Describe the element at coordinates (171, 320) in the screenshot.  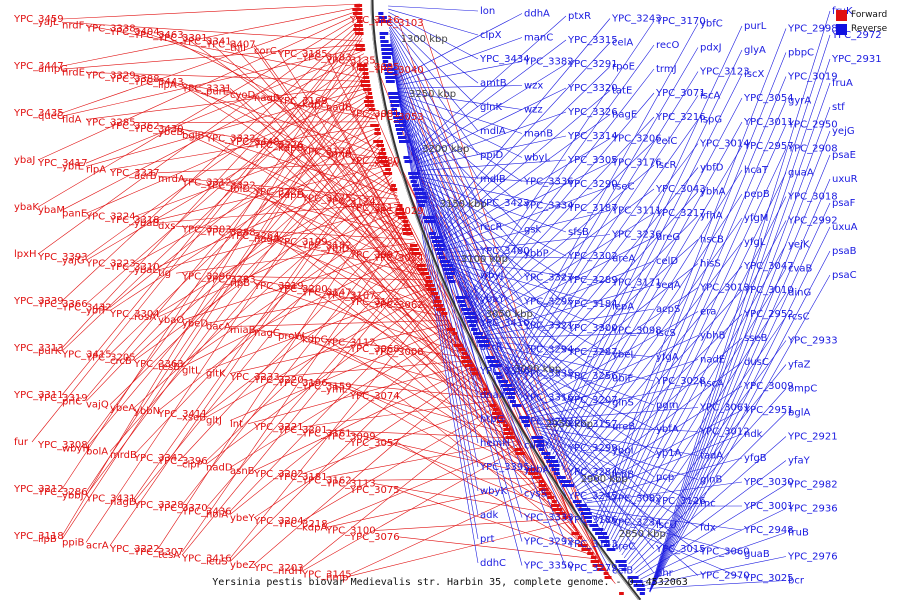
I see `feature-label-forward: ybaO` at that location.